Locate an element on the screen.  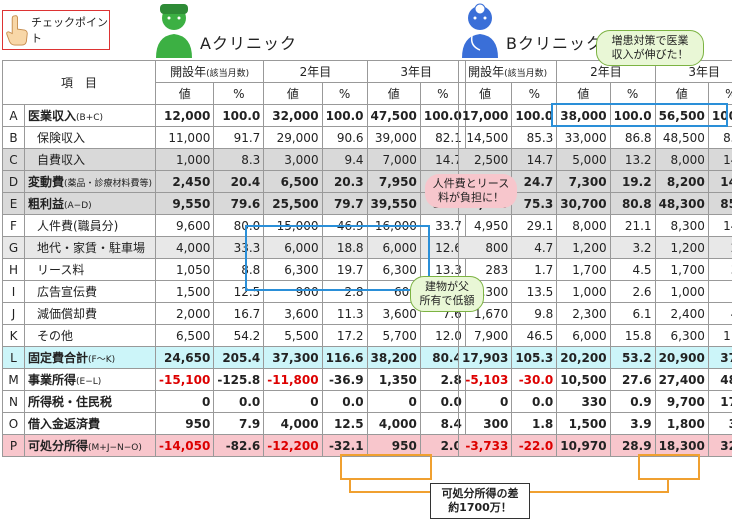
cell-value: 15,000 is located at coordinates (293, 225).